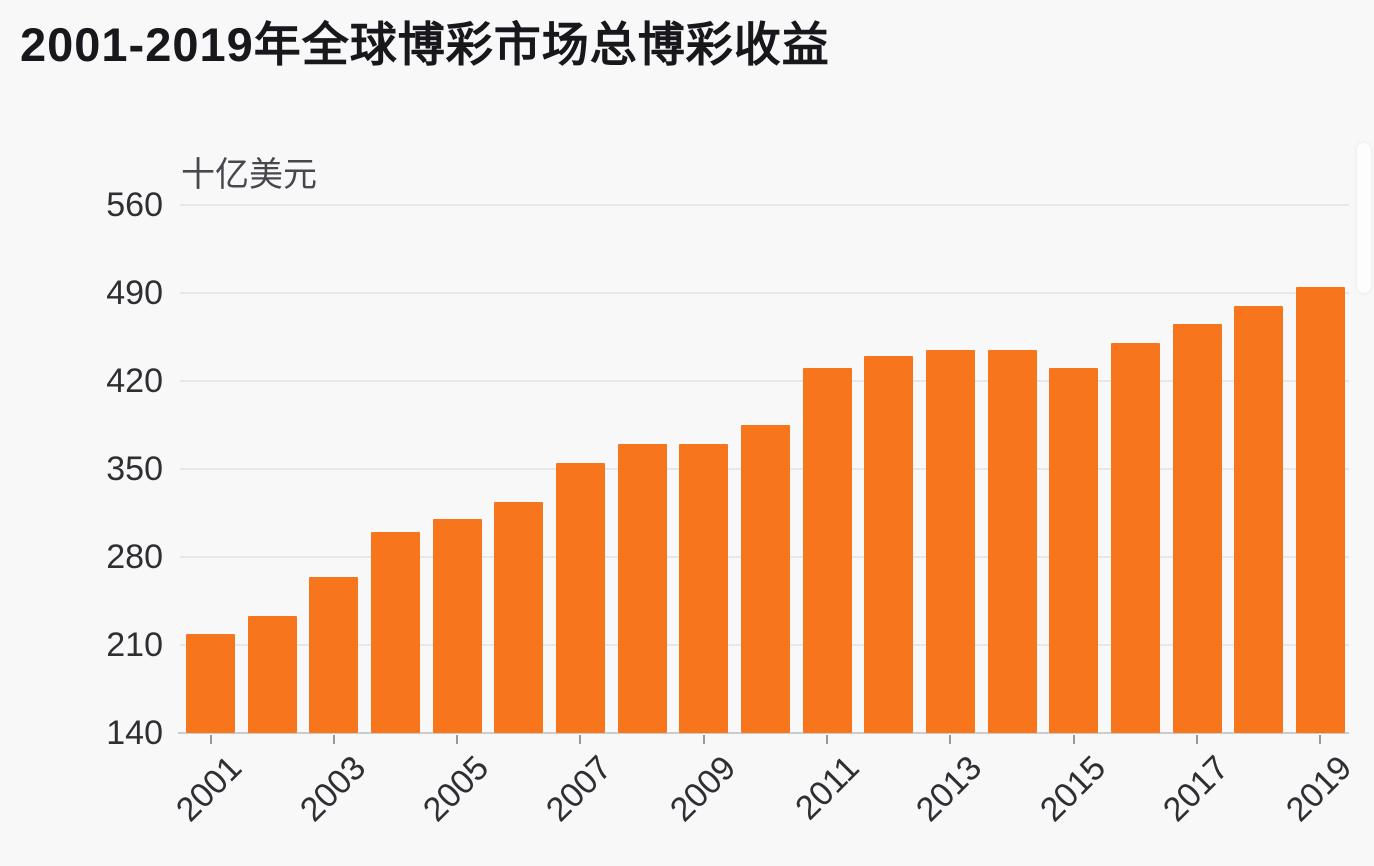  I want to click on x-axis-tick-2013, so click(950, 739).